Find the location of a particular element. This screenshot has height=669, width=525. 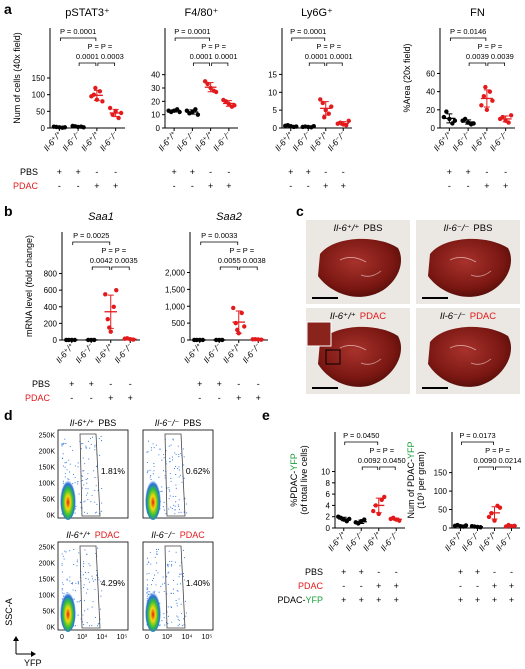

y-tick-label: 200 is located at coordinates (51, 323).